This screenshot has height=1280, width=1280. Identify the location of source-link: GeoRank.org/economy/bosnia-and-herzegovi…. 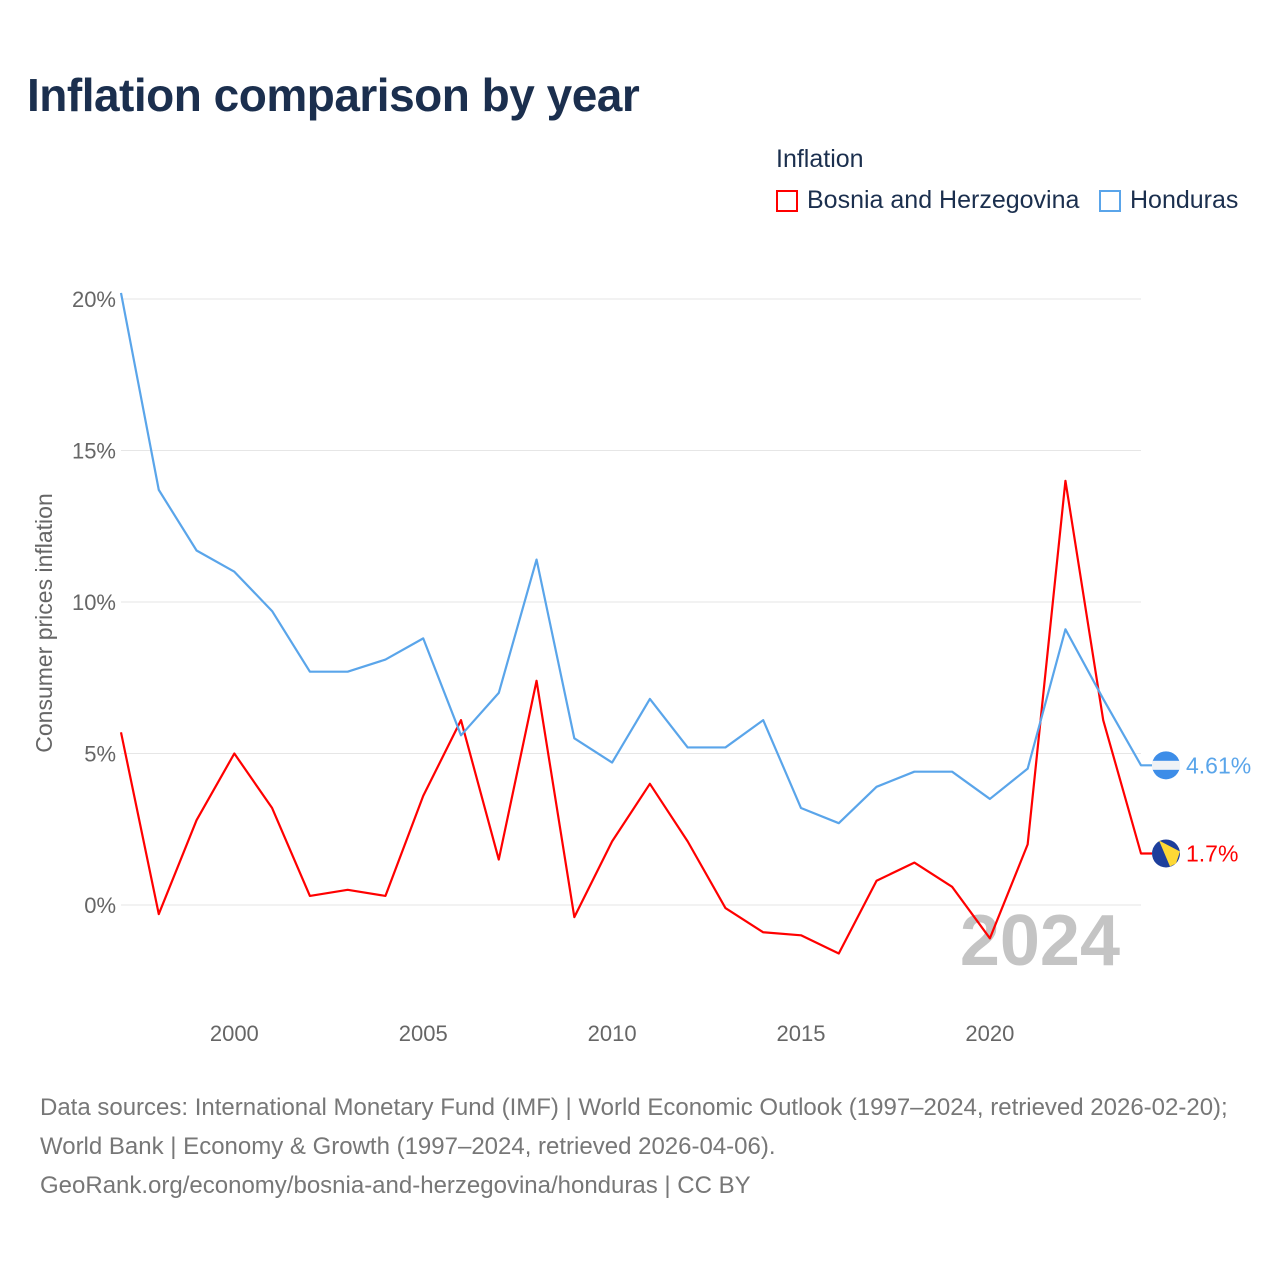
(395, 1185).